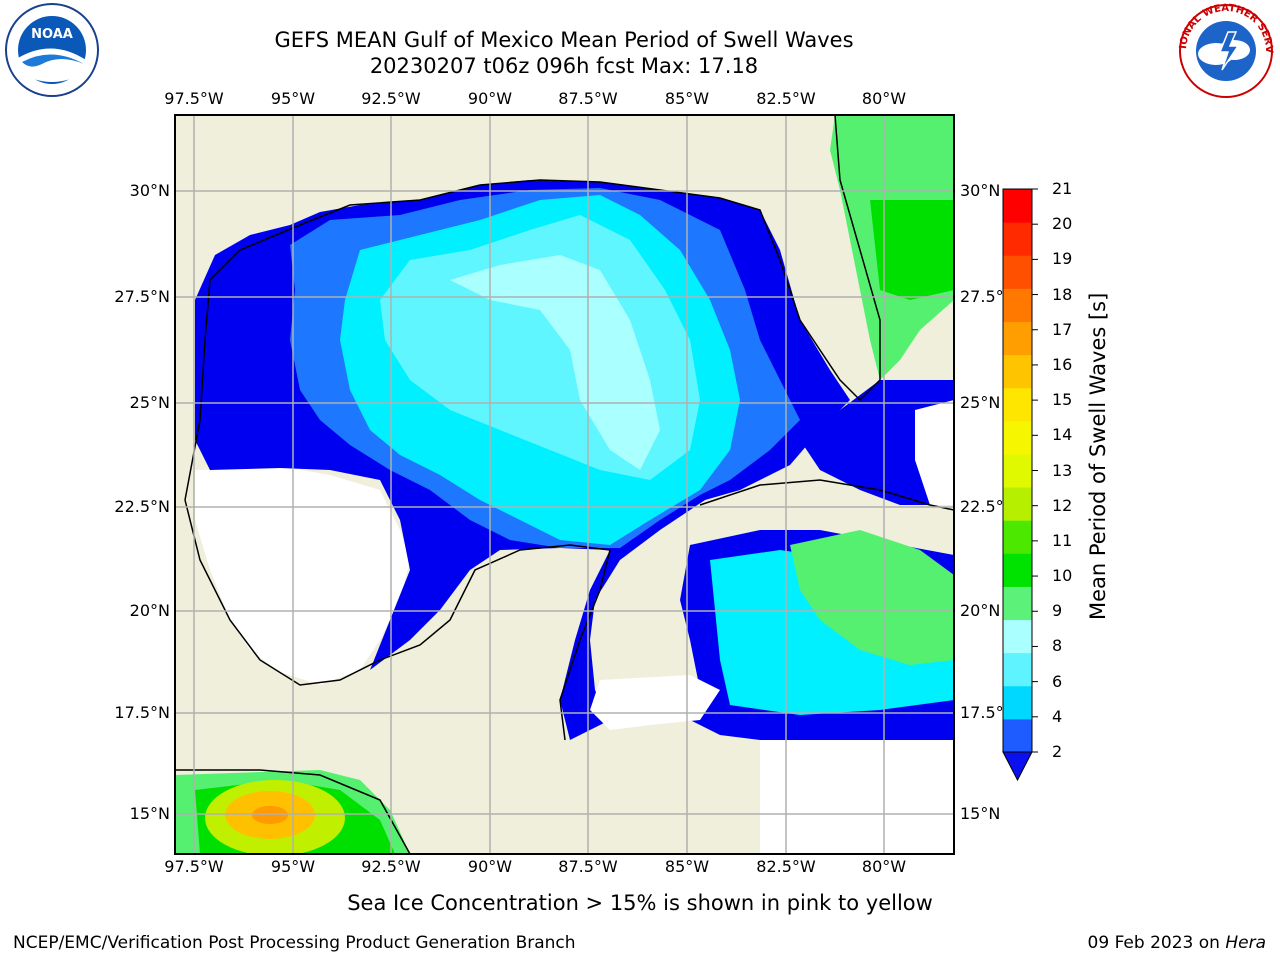  I want to click on noaa-logo-text: NOAA, so click(52, 34).